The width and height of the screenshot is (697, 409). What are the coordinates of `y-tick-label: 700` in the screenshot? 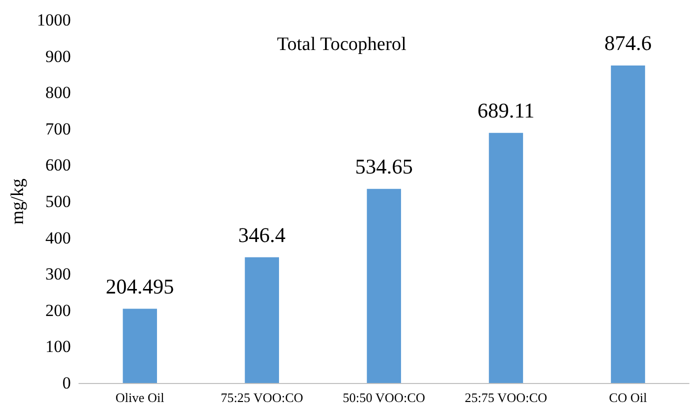 It's located at (58, 128).